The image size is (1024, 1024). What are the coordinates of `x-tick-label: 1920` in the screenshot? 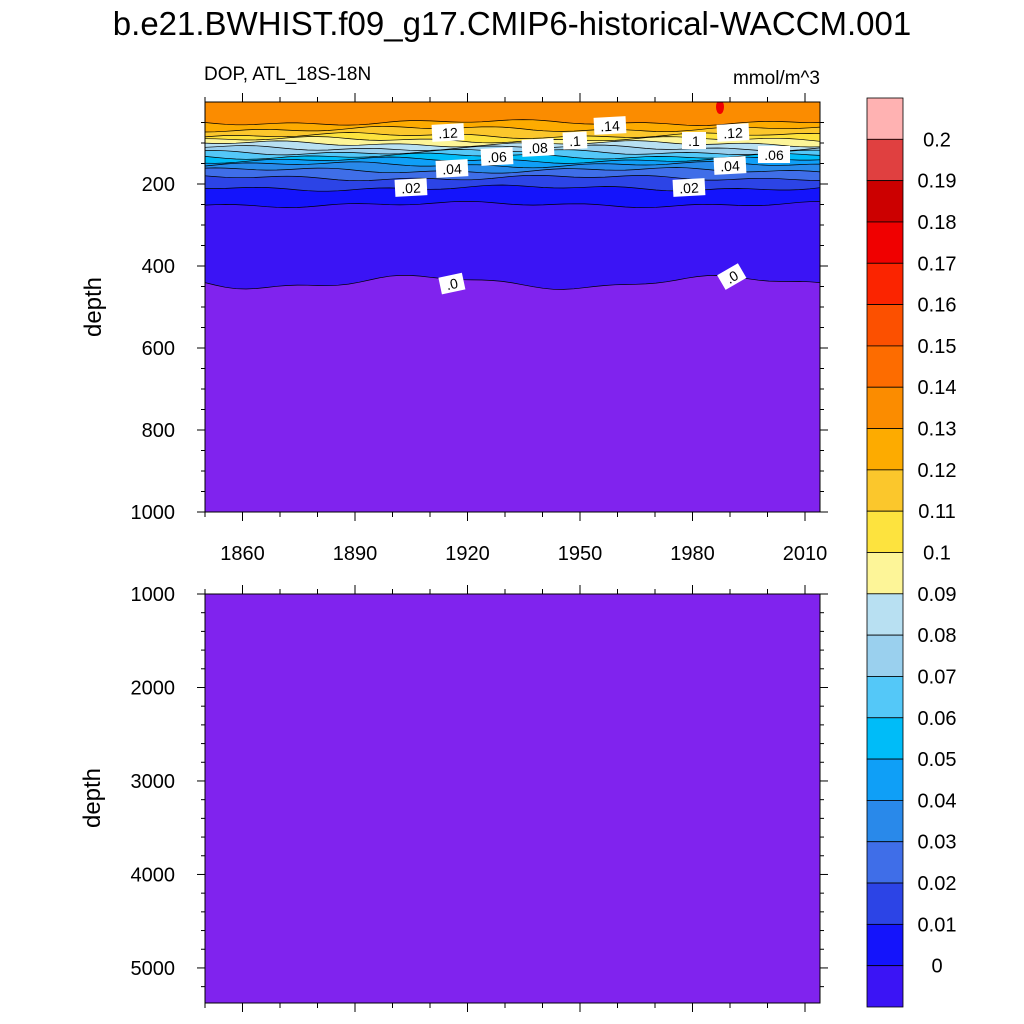 It's located at (467, 554).